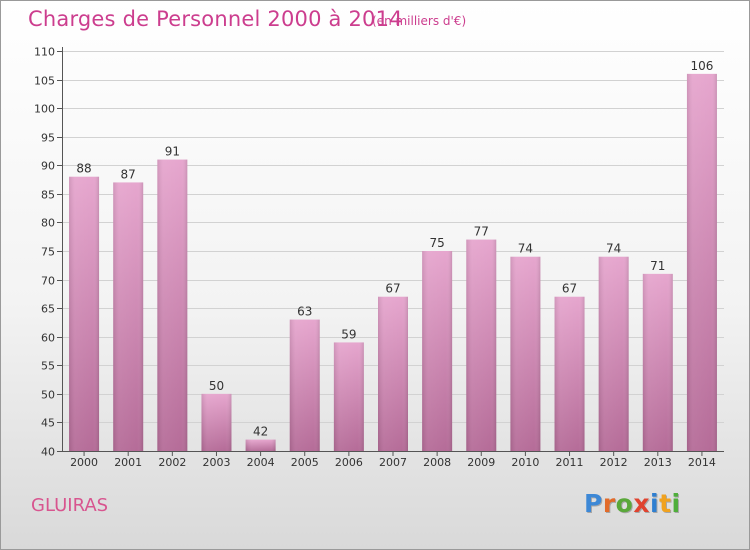 This screenshot has height=550, width=750. I want to click on value-label: 71, so click(657, 266).